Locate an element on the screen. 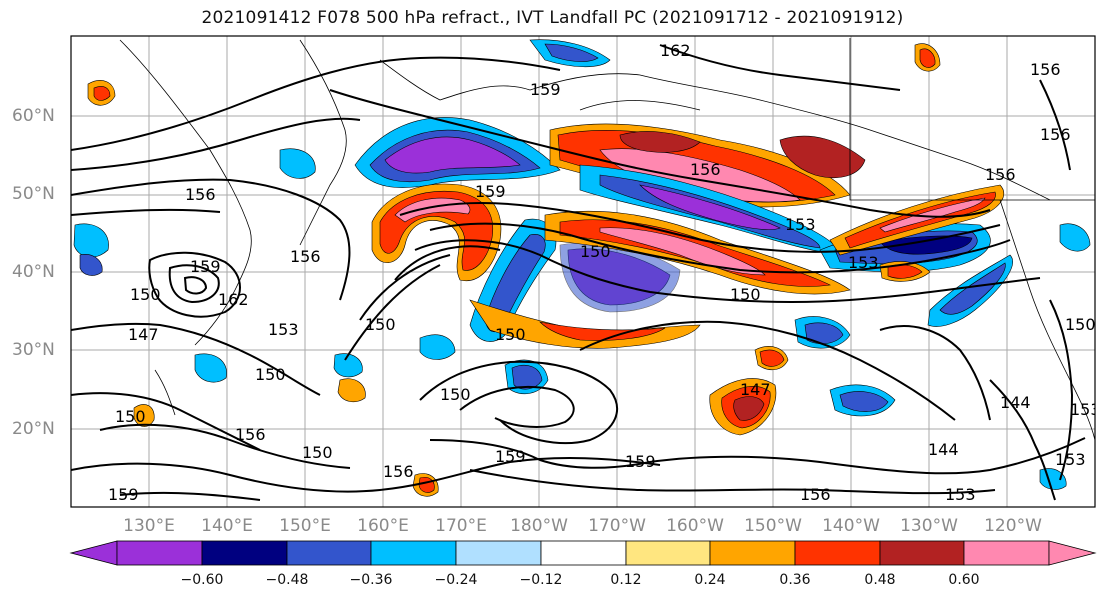 Image resolution: width=1105 pixels, height=601 pixels. colorbar-tick-label: −0.36 is located at coordinates (371, 580).